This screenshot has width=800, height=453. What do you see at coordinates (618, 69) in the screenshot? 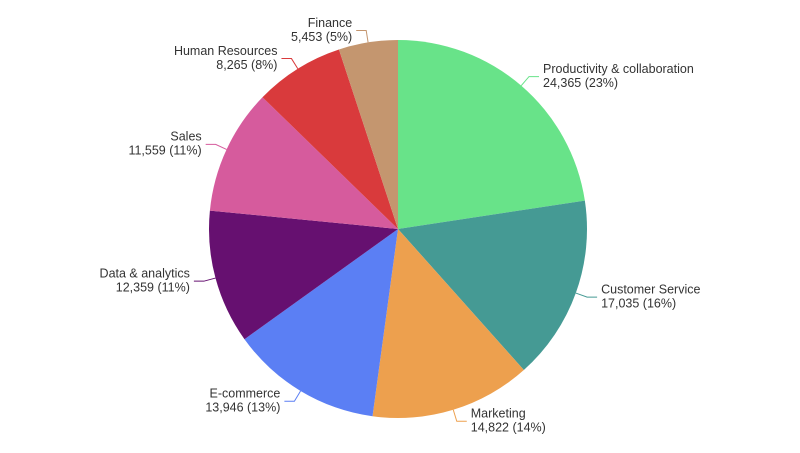
I see `slice-label: Productivity & collaboration` at bounding box center [618, 69].